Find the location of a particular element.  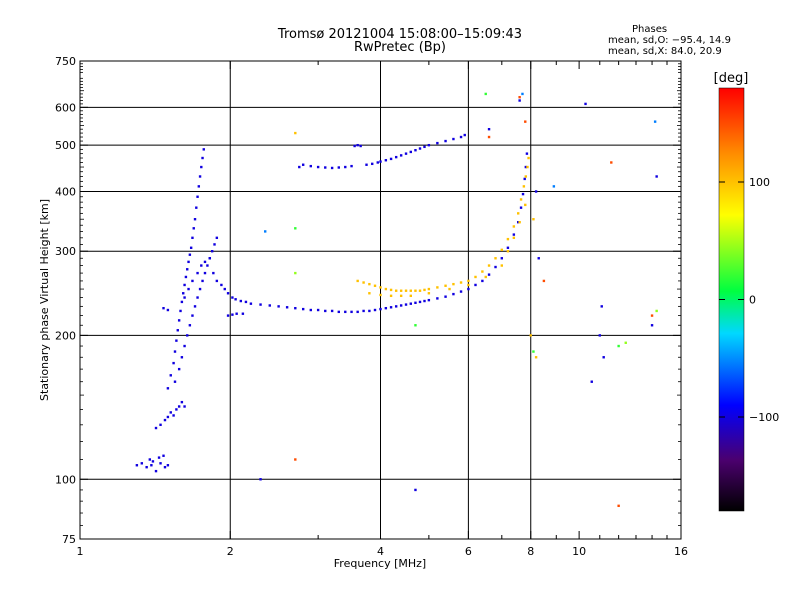

y-tick-label: 100 is located at coordinates (65, 479).